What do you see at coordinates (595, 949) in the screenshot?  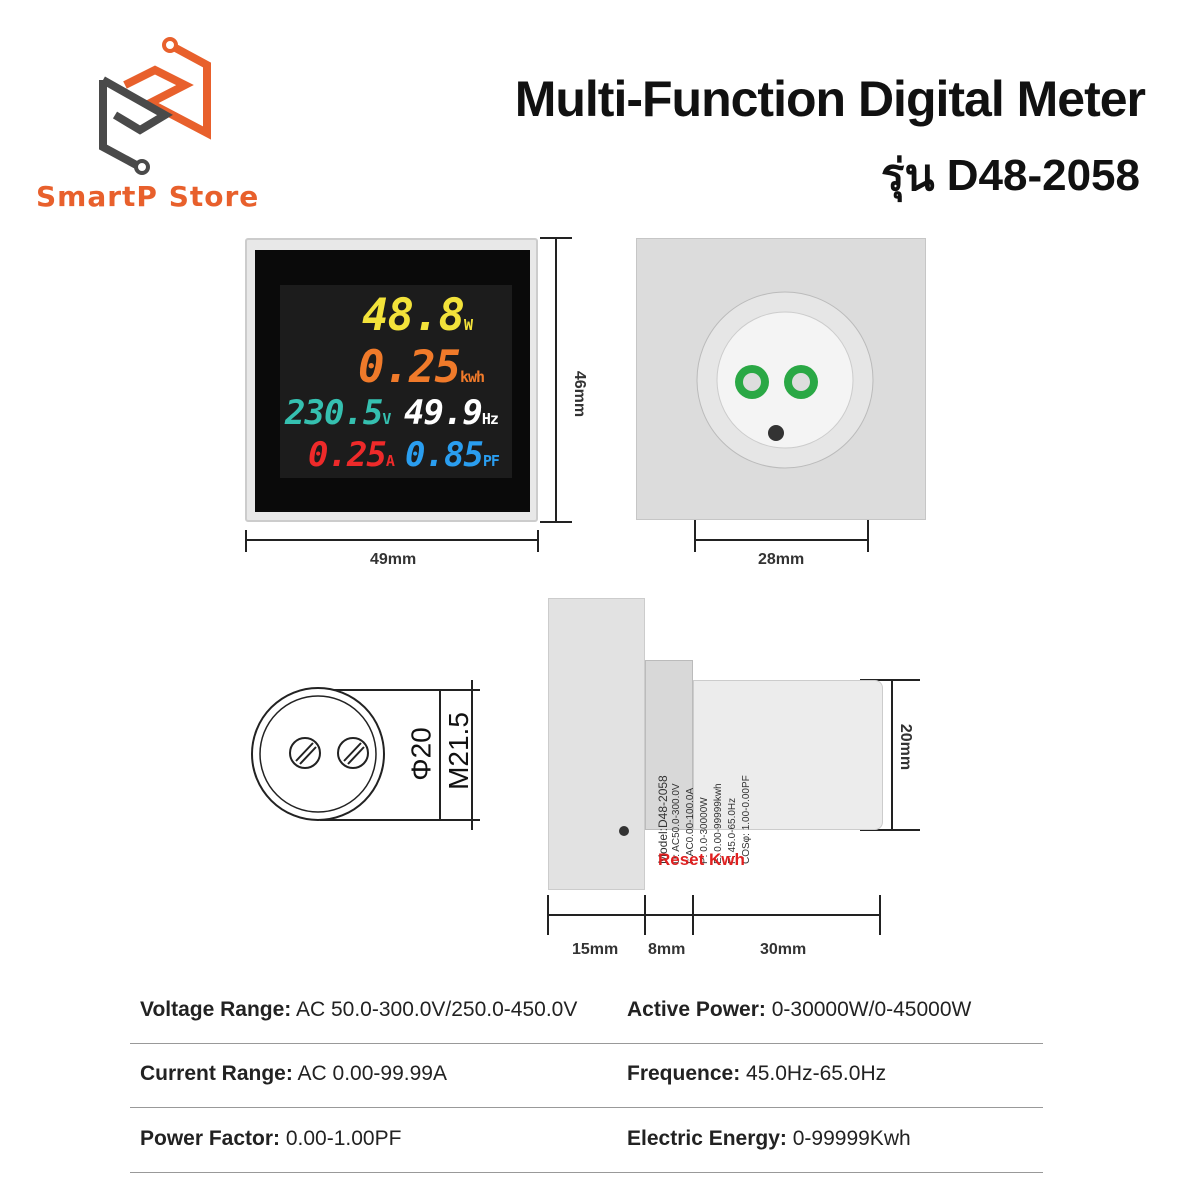 I see `dim-panel-depth: 15mm` at bounding box center [595, 949].